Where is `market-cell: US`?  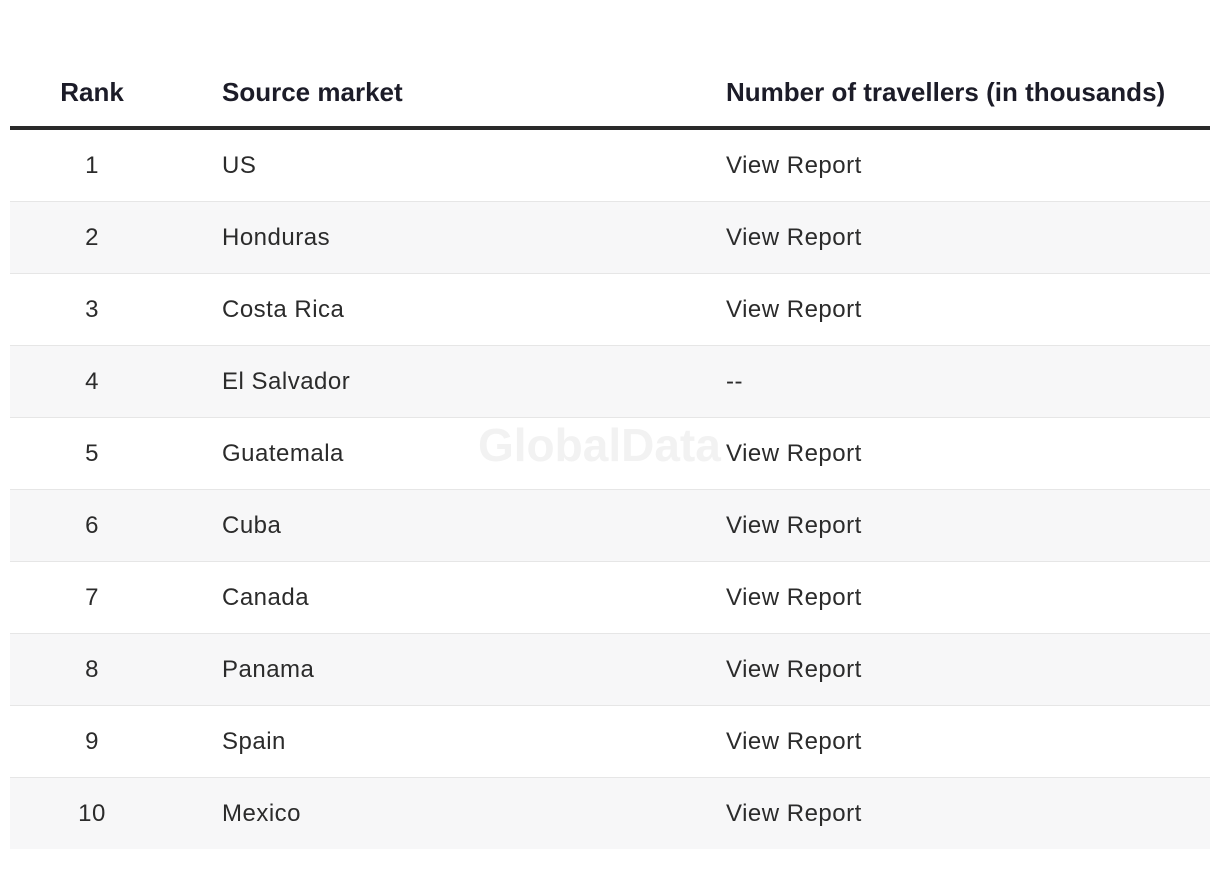
market-cell: US is located at coordinates (426, 165).